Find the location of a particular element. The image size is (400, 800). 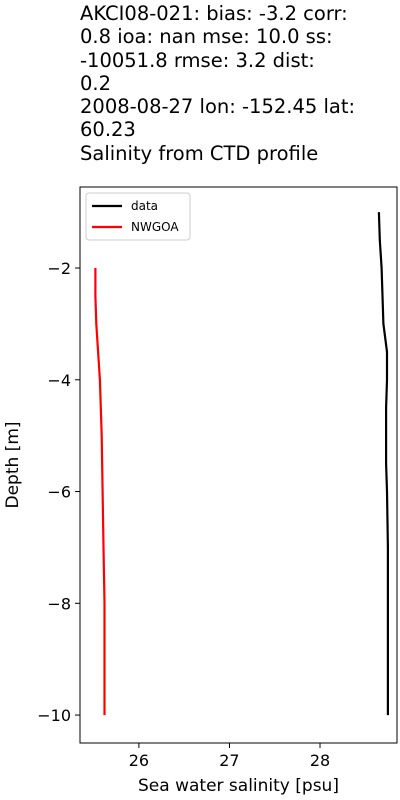

y-tick-label: −6 is located at coordinates (59, 492).